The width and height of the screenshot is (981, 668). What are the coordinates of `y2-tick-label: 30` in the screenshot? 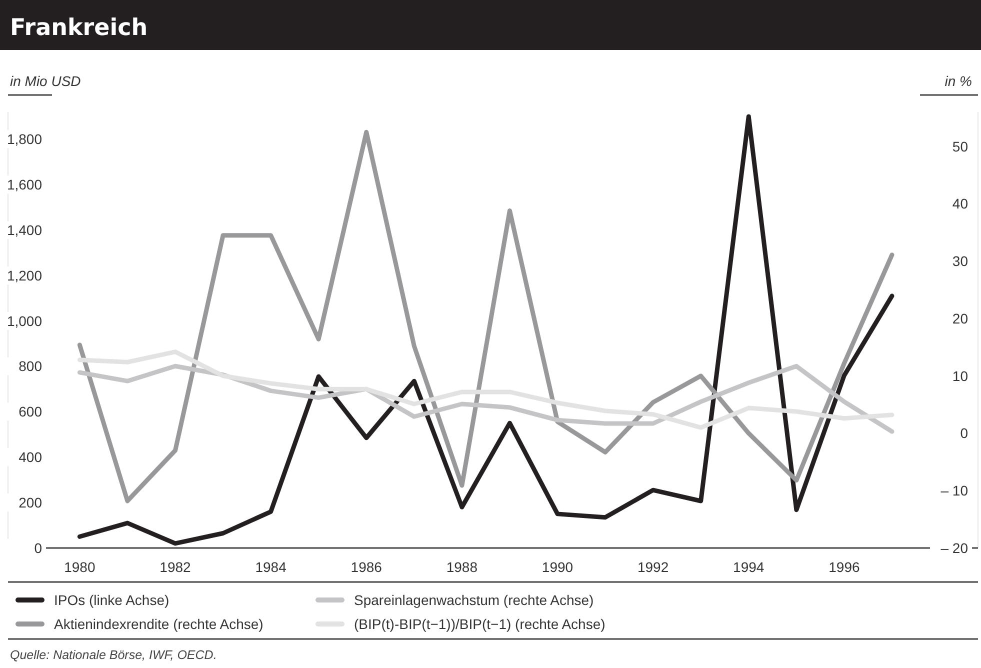 It's located at (960, 261).